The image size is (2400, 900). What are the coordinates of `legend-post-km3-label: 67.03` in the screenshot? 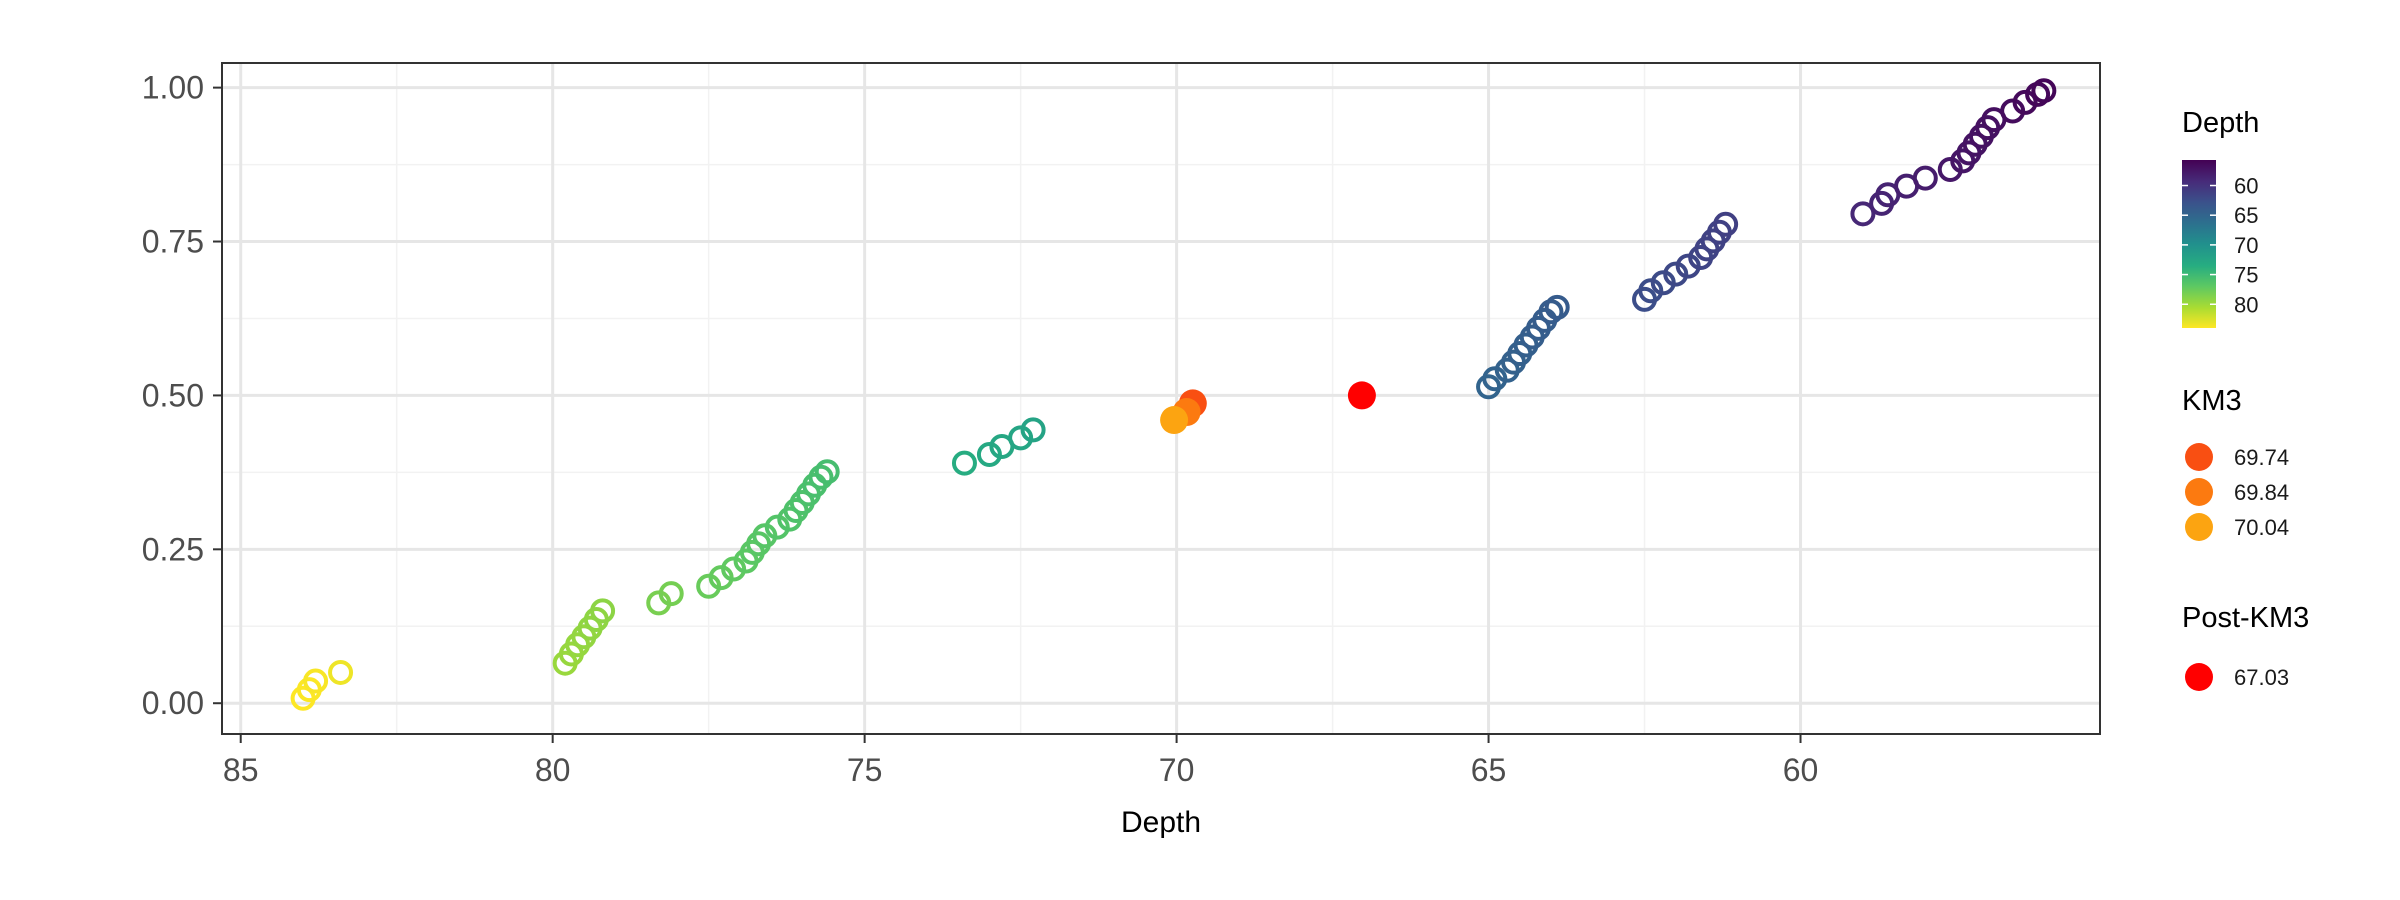 It's located at (2261, 677).